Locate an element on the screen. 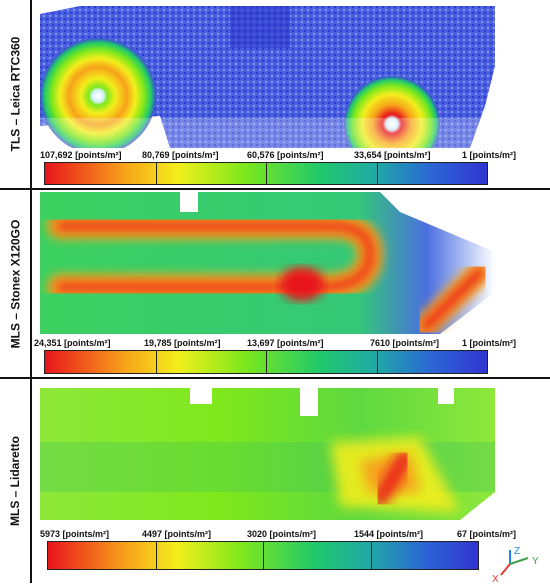 The height and width of the screenshot is (588, 550). y-axis-label: Y is located at coordinates (535, 561).